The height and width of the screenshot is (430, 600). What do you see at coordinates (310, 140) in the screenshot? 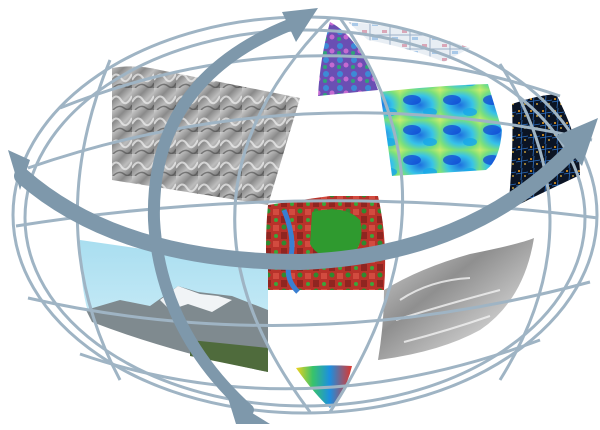
I see `latitude-upper` at bounding box center [310, 140].